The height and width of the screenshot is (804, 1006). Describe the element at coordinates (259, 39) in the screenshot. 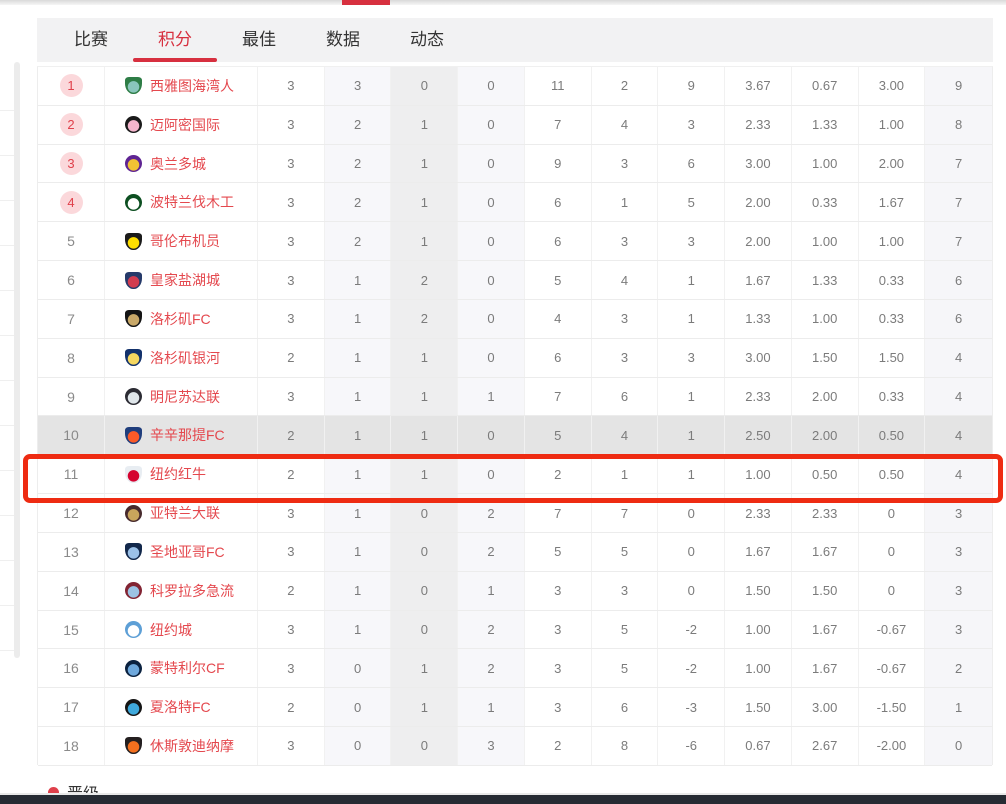

I see `tab-3: 最佳` at that location.